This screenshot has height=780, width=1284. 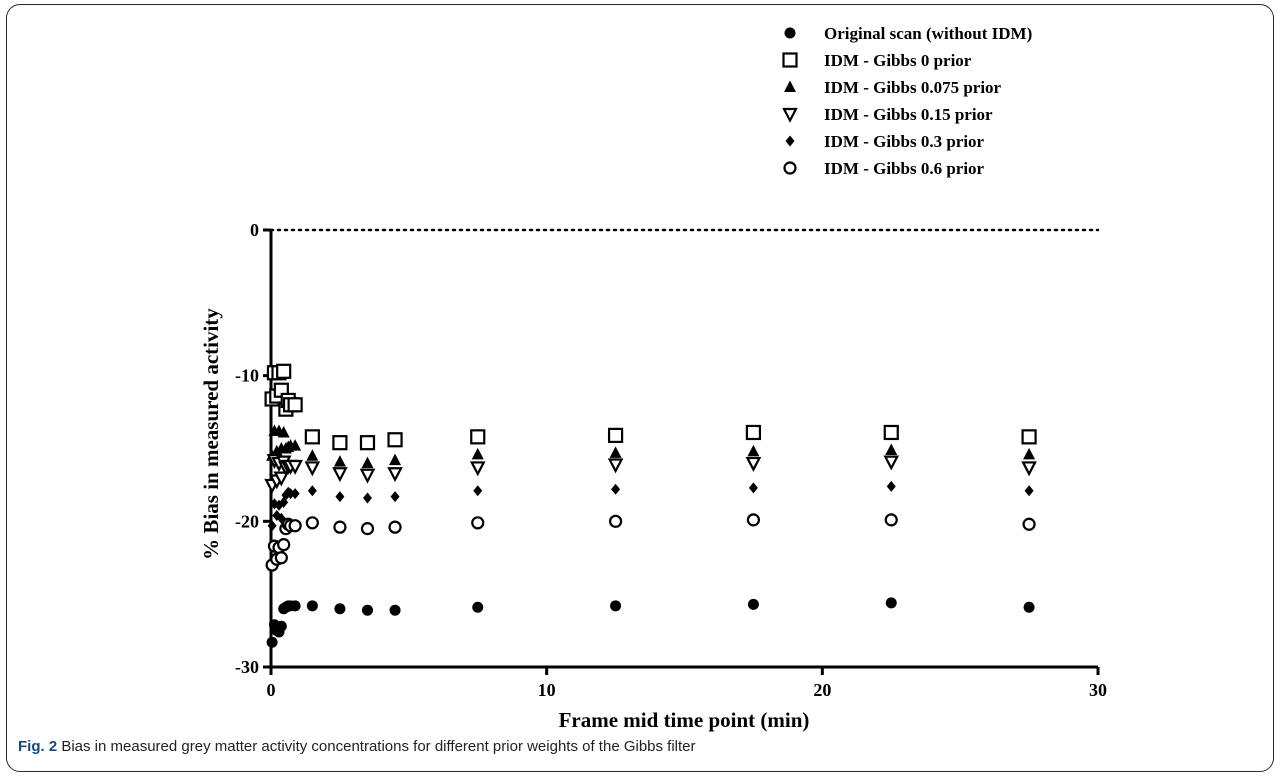 What do you see at coordinates (822, 690) in the screenshot?
I see `x-tick-label: 20` at bounding box center [822, 690].